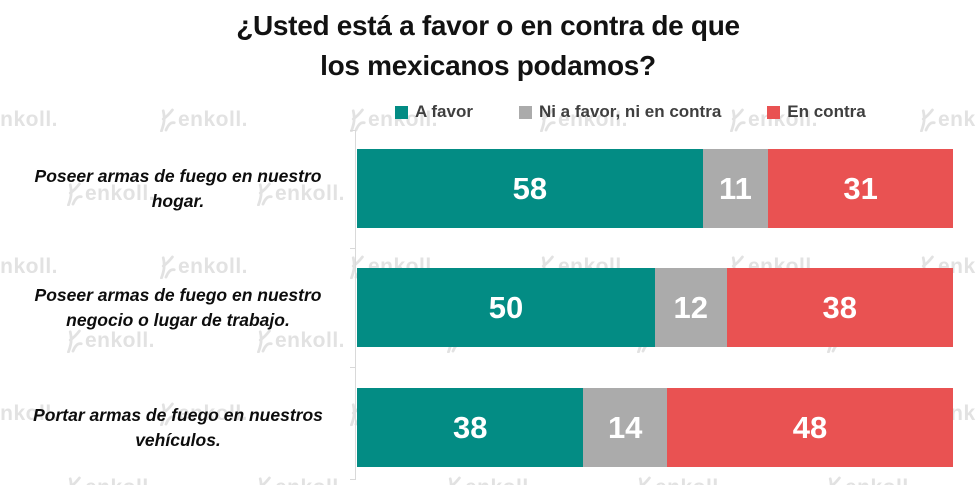  I want to click on value-label: 31, so click(860, 188).